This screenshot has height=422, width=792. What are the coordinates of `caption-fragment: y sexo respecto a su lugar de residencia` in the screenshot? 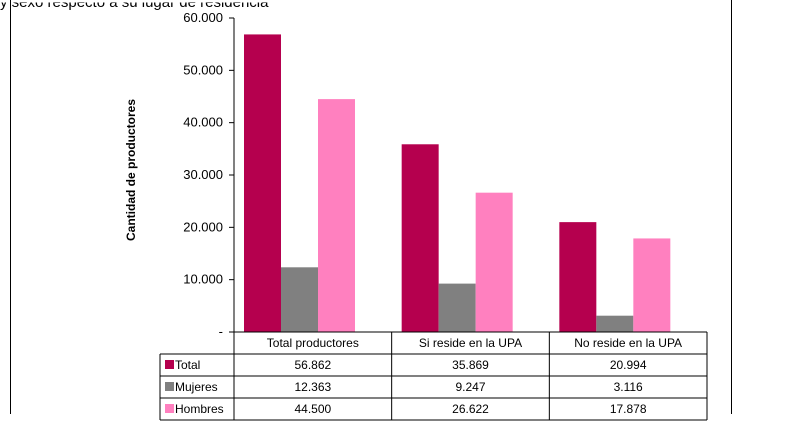 It's located at (134, 6).